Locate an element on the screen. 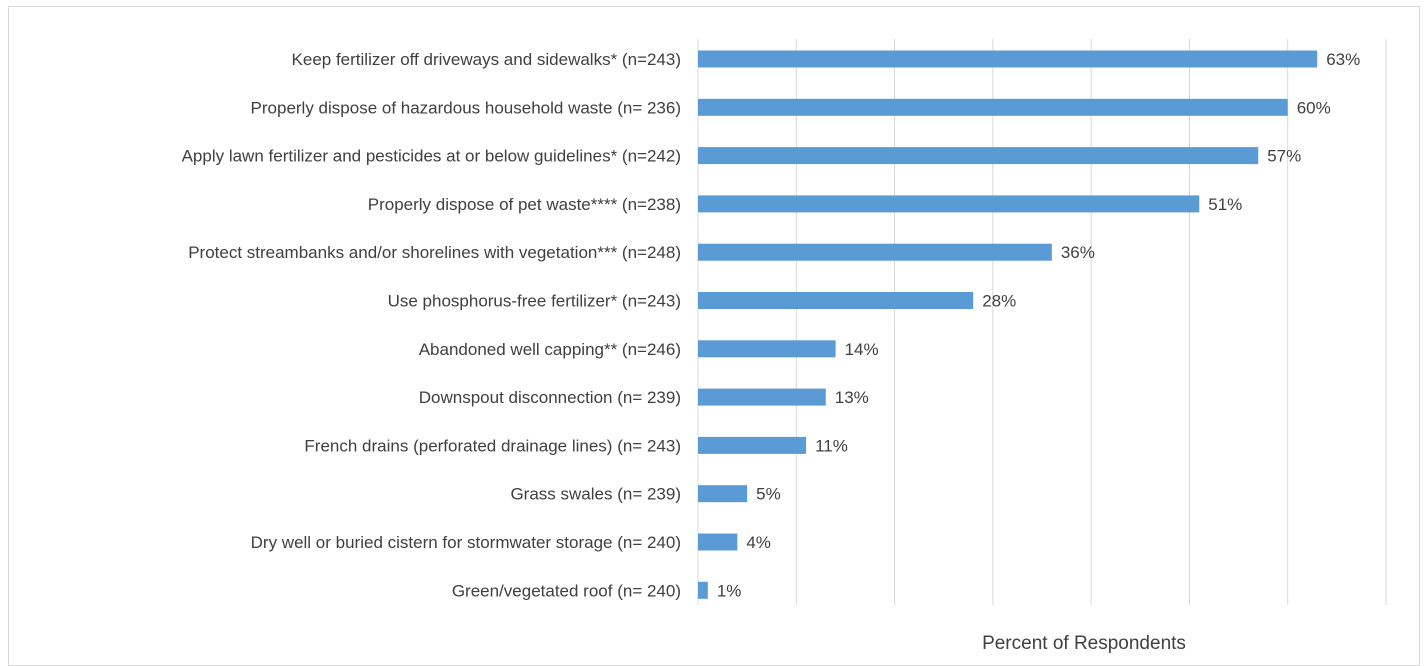 Image resolution: width=1428 pixels, height=666 pixels. x-axis-title: Percent of Respondents is located at coordinates (1084, 643).